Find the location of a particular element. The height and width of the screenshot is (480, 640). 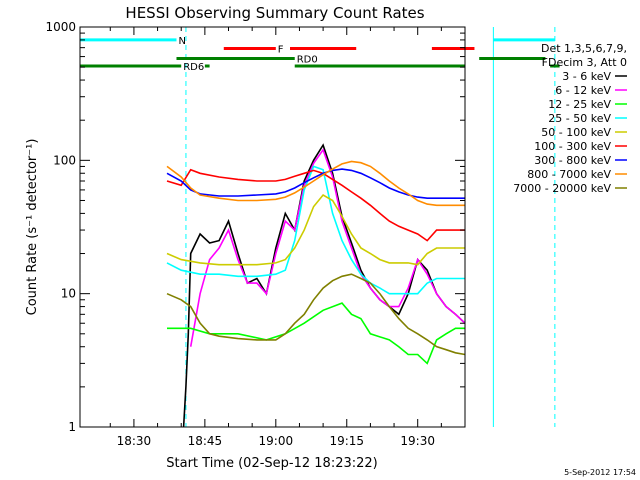

legend-label-5: 100 - 300 keV is located at coordinates (572, 146).